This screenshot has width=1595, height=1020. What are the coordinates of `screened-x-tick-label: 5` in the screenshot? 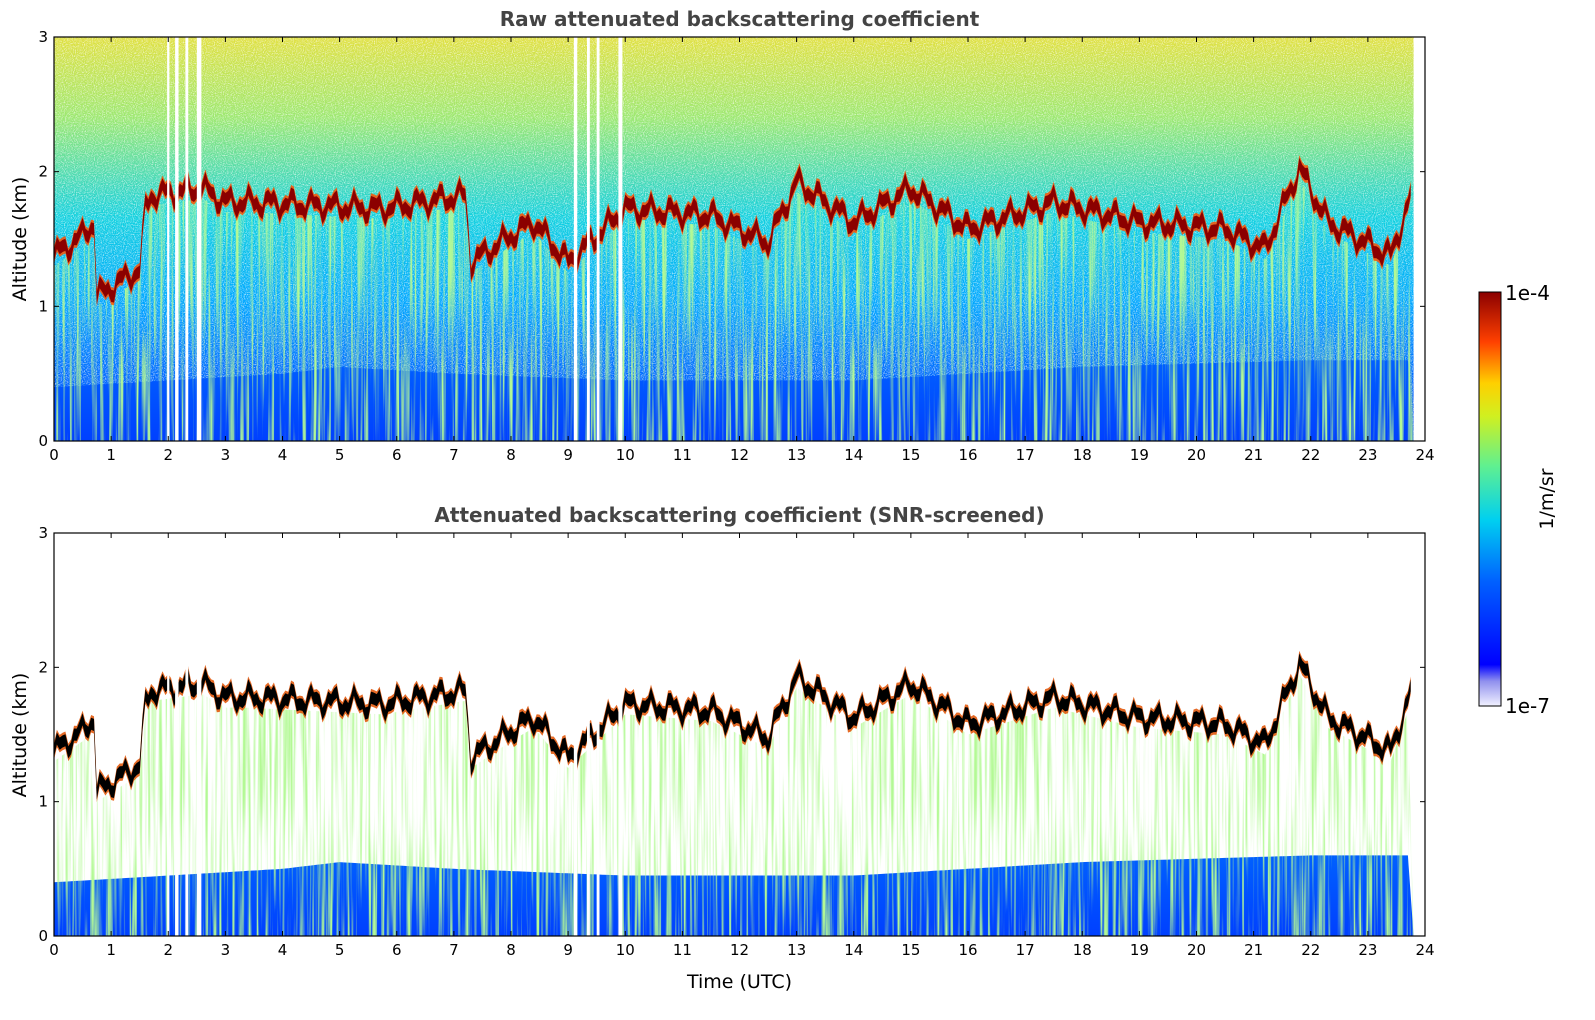 It's located at (340, 950).